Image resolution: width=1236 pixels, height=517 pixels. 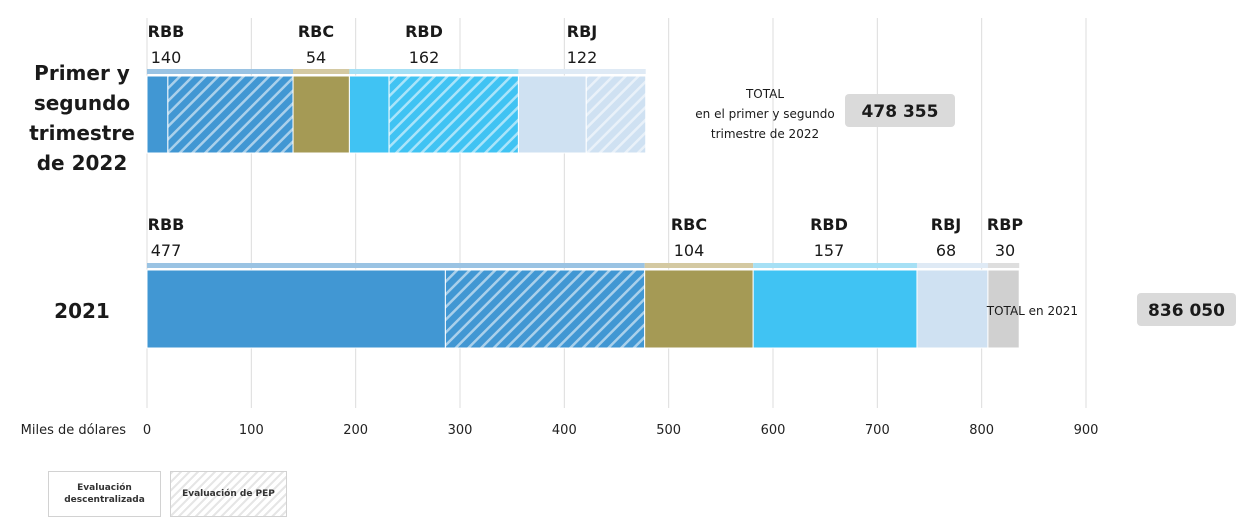 I want to click on category-label: 2021, so click(x=82, y=311).